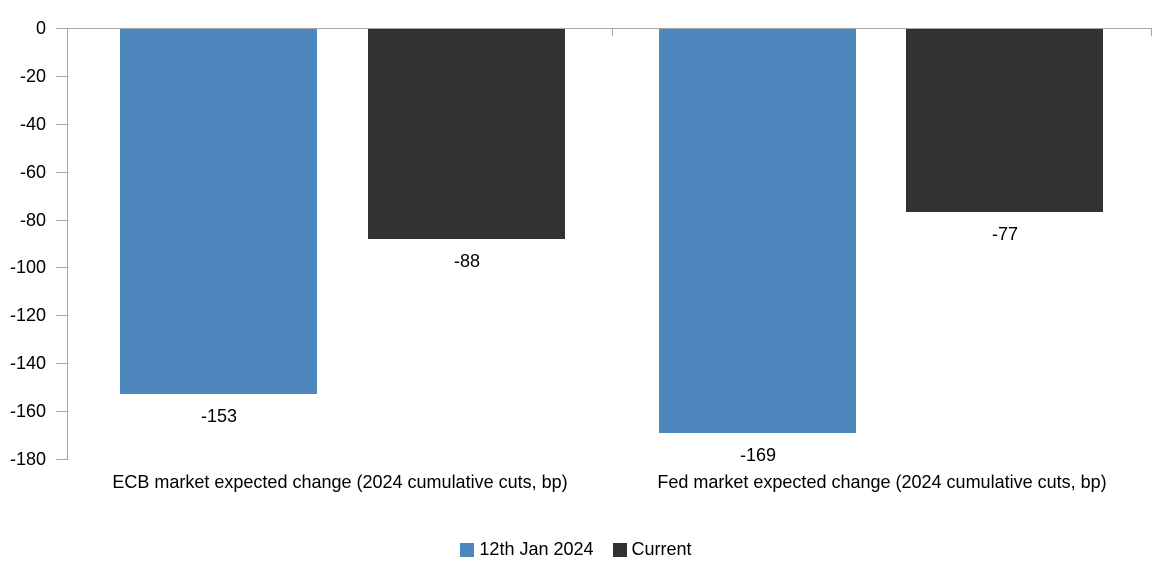 The image size is (1152, 587). Describe the element at coordinates (27, 411) in the screenshot. I see `y-axis-tick-label: -160` at that location.